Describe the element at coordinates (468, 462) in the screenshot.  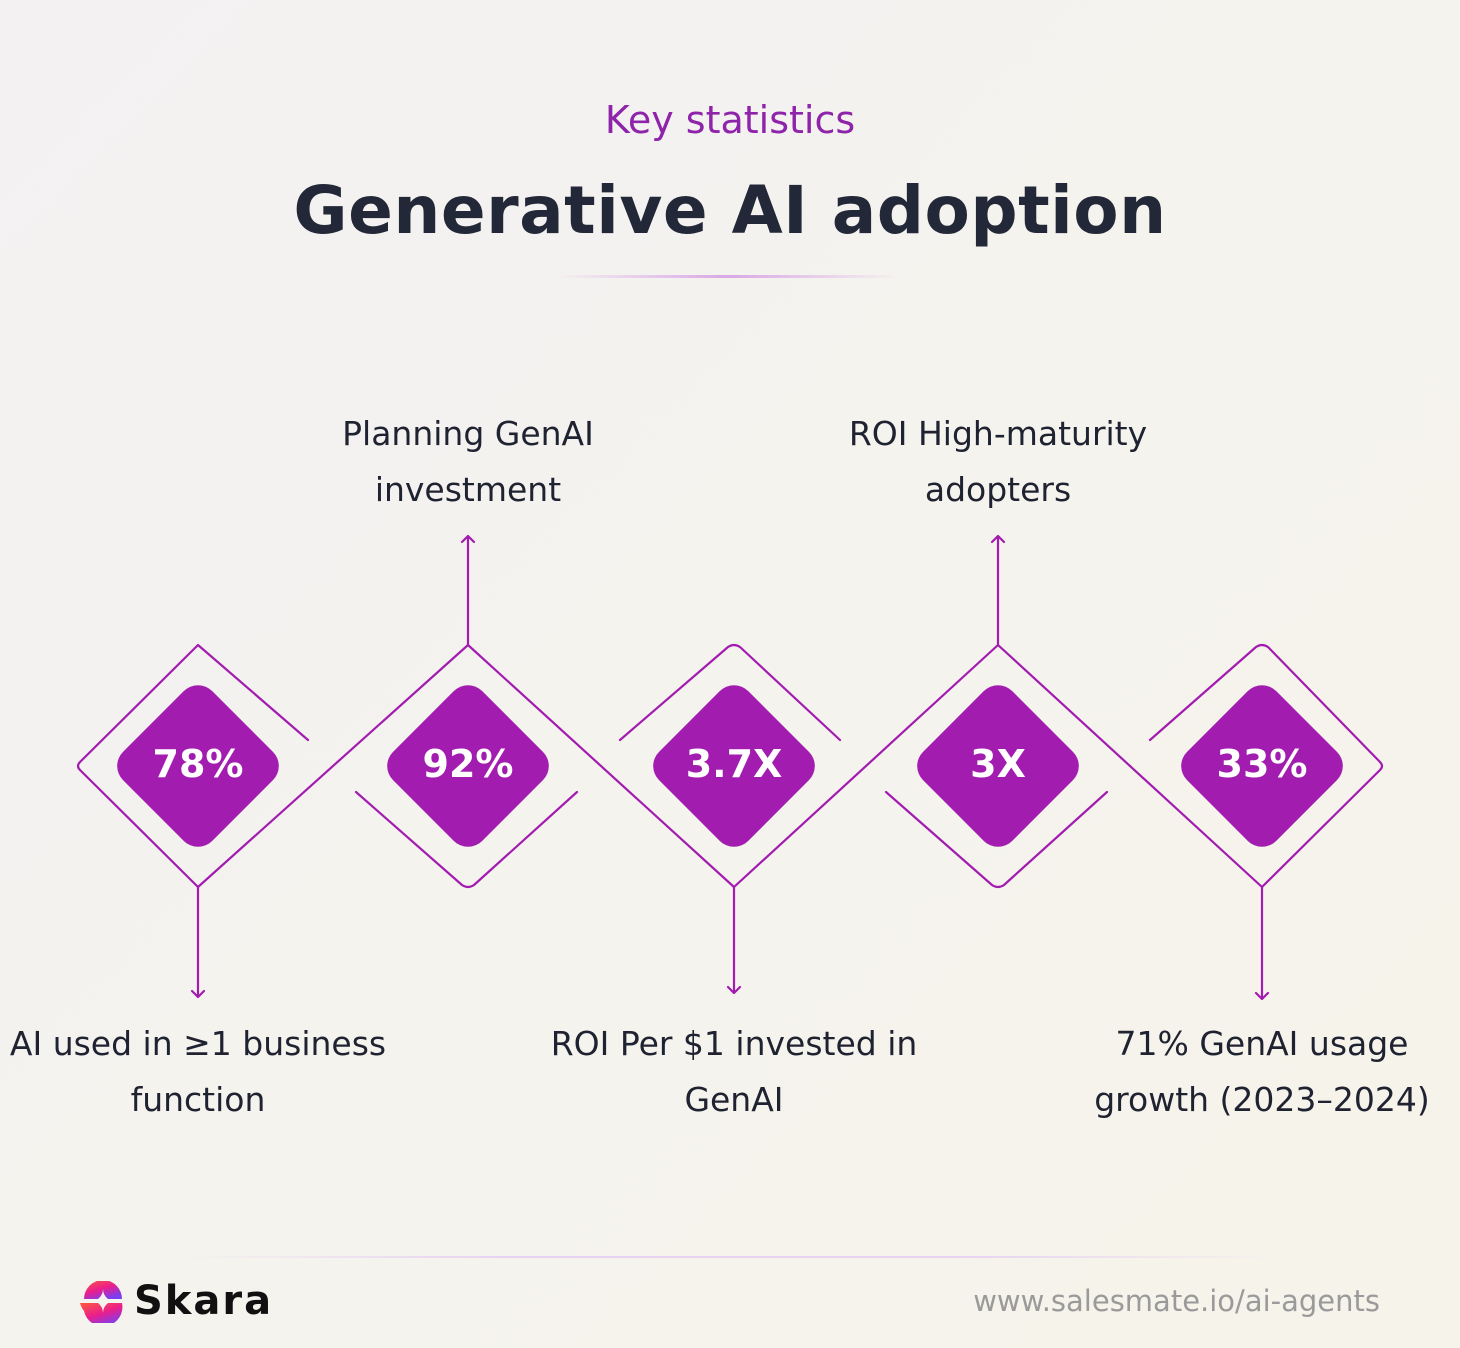
I see `stat-label-2: Planning GenAI investment` at that location.